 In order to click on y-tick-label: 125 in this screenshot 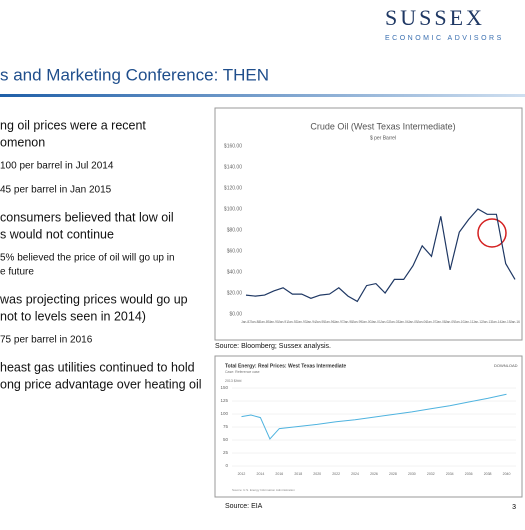, I will do `click(224, 400)`.